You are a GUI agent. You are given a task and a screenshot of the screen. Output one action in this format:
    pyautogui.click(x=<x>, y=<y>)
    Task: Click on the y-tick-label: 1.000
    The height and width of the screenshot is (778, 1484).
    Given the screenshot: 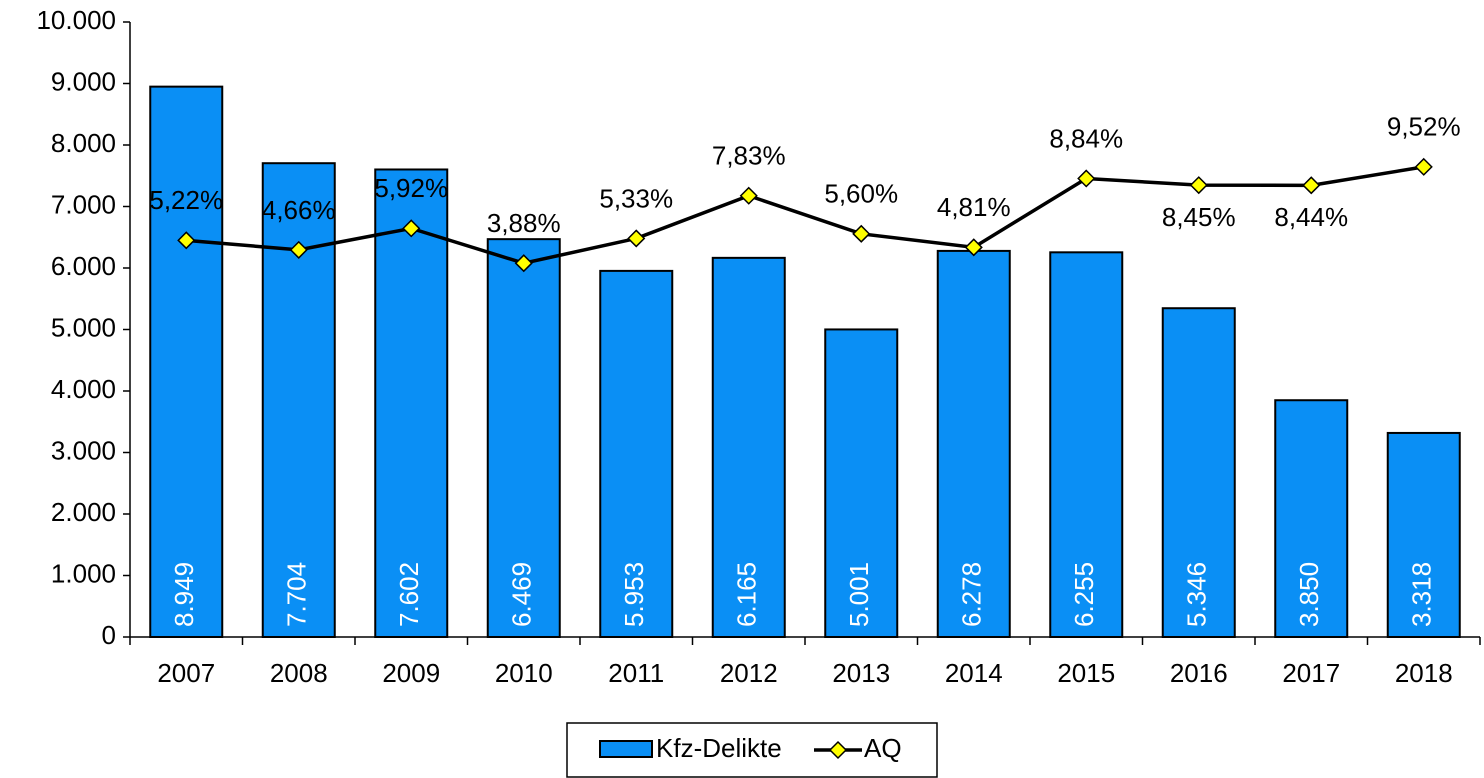 What is the action you would take?
    pyautogui.click(x=83, y=573)
    